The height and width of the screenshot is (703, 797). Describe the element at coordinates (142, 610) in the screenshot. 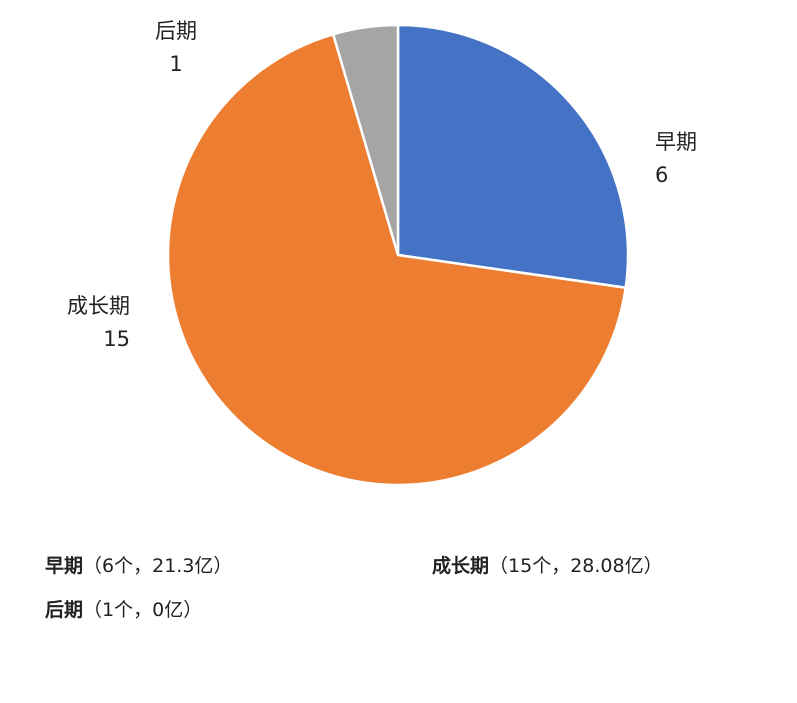

I see `legend-detail: （1个，0亿）` at that location.